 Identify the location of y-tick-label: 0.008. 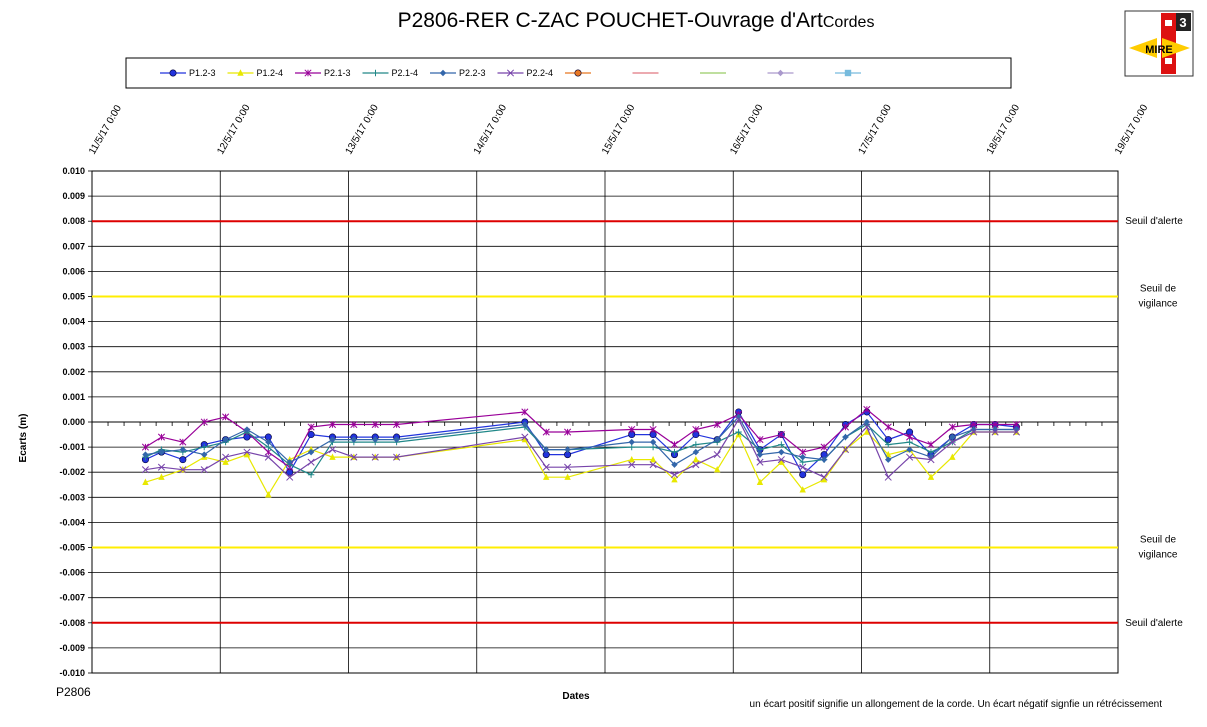
(73, 221).